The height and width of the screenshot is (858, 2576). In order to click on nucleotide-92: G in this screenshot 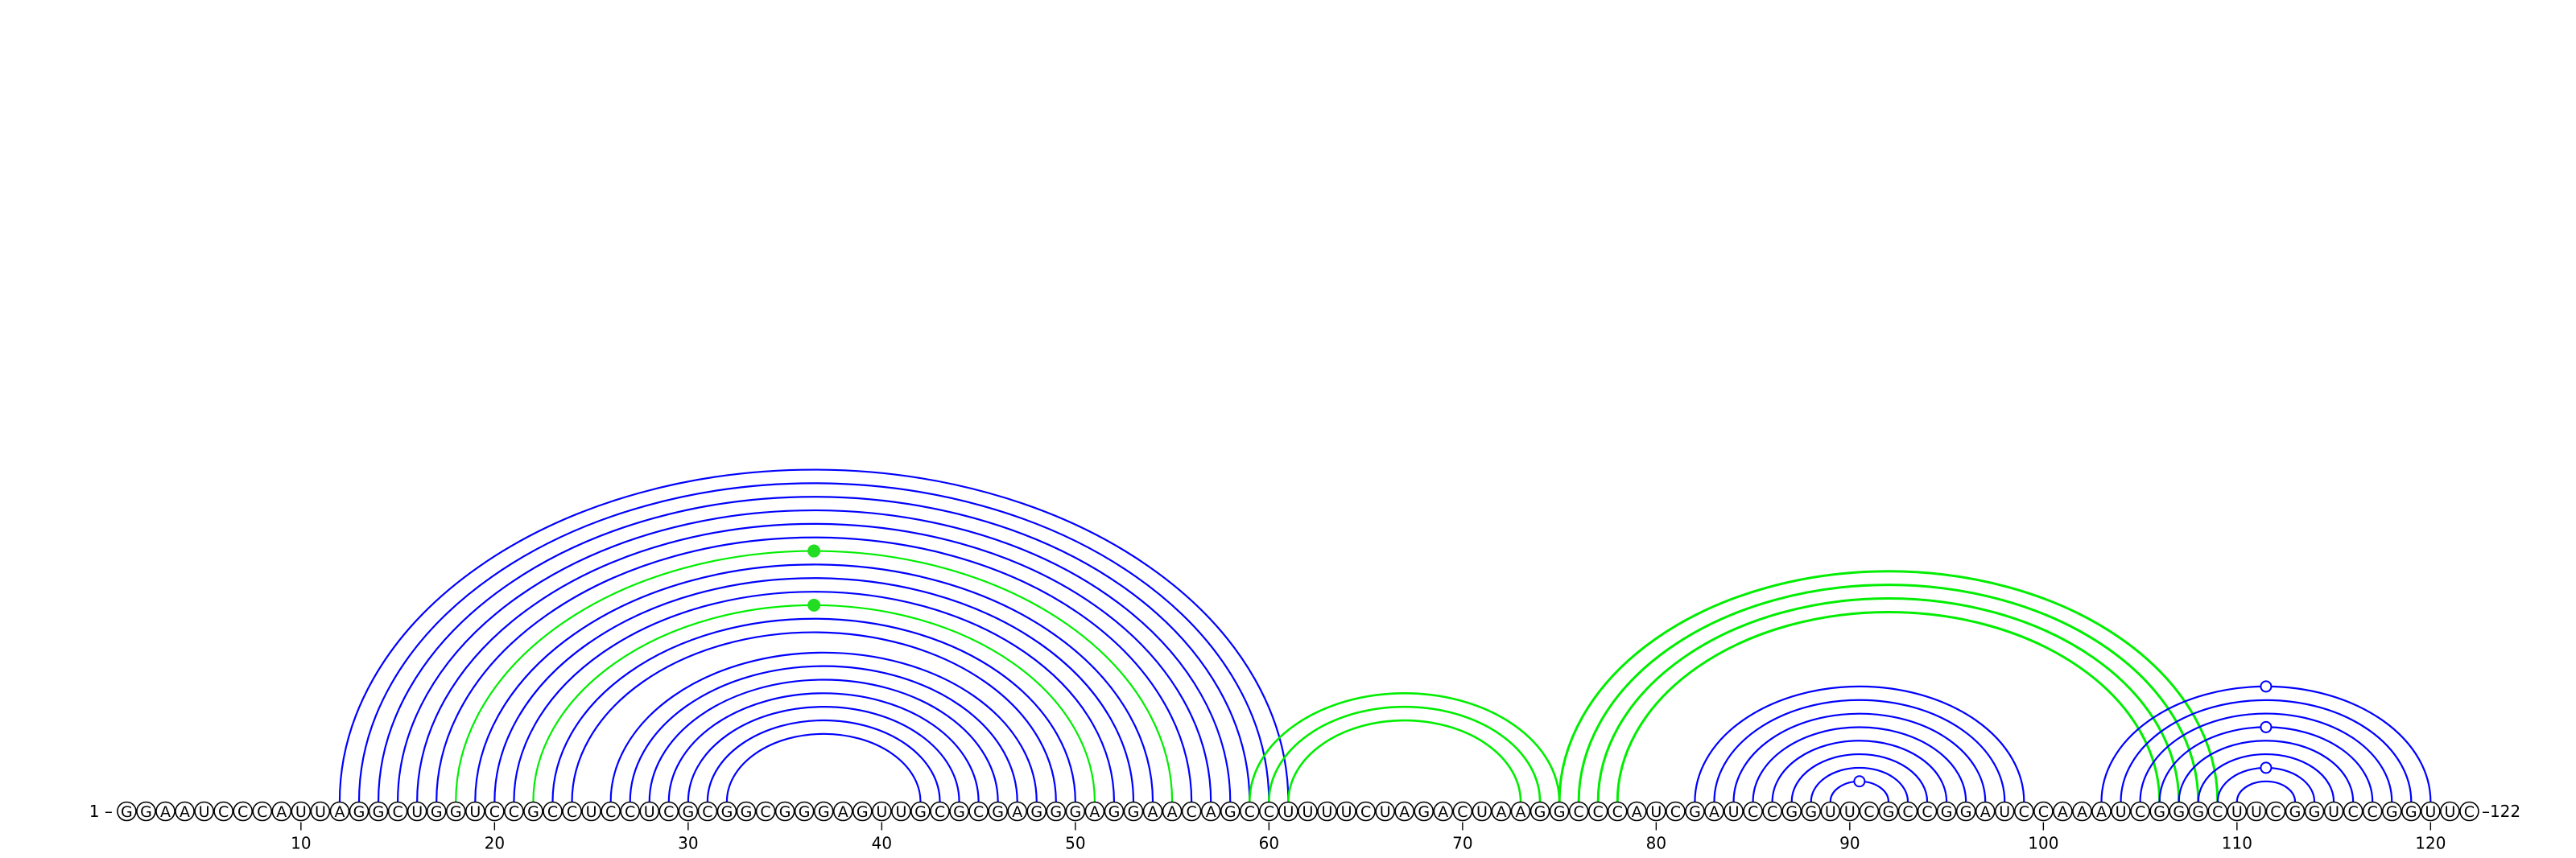, I will do `click(1888, 812)`.